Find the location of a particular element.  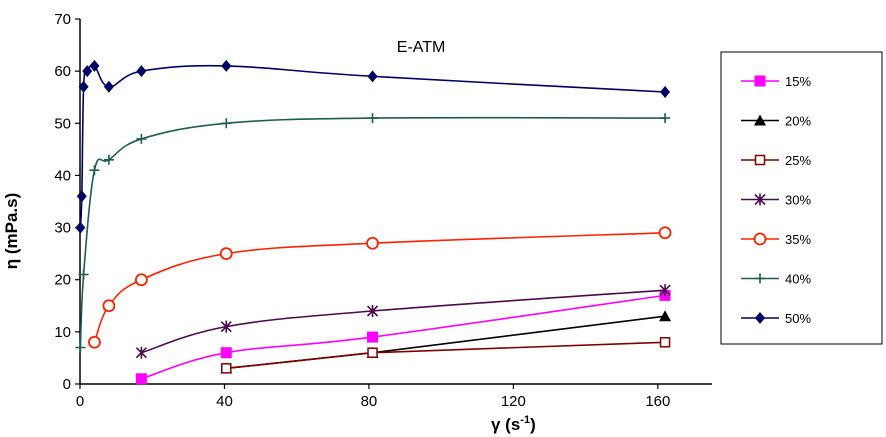

series-20pct is located at coordinates (446, 342).